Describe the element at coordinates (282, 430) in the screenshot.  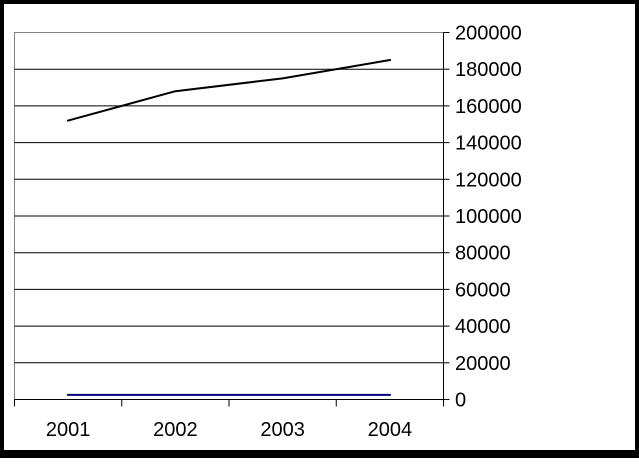
I see `x-tick-label: 2003` at that location.